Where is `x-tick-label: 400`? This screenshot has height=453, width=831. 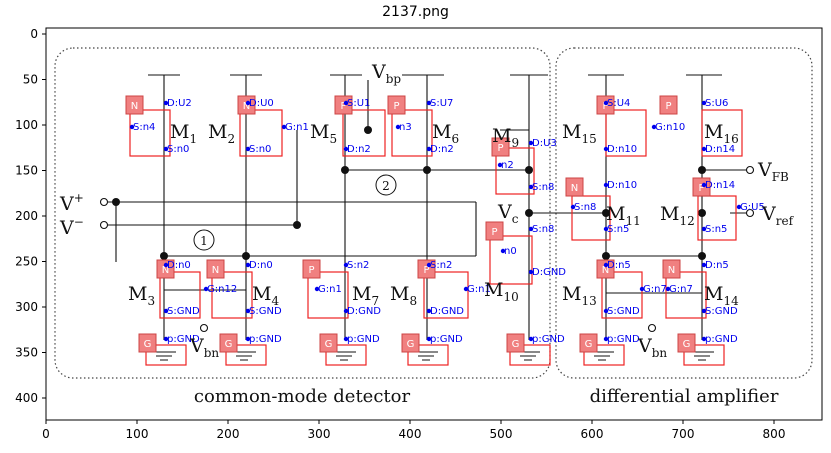
x-tick-label: 400 is located at coordinates (410, 434).